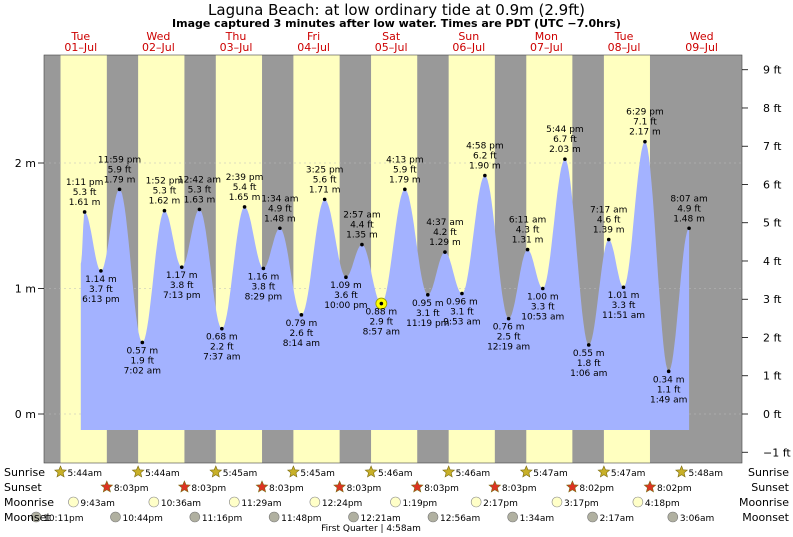 The width and height of the screenshot is (793, 537). Describe the element at coordinates (85, 474) in the screenshot. I see `sunrise-time: 5:44am` at that location.